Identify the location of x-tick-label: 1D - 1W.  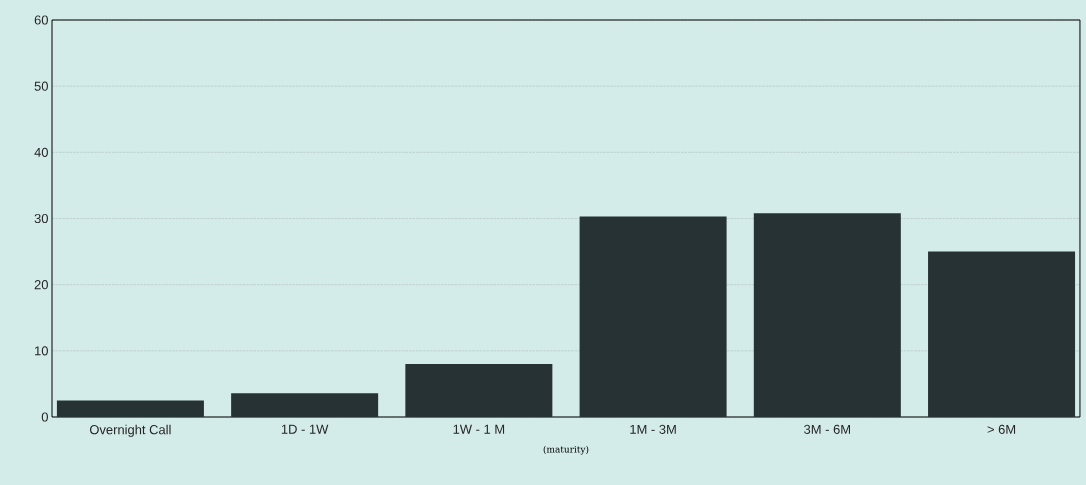
(305, 429).